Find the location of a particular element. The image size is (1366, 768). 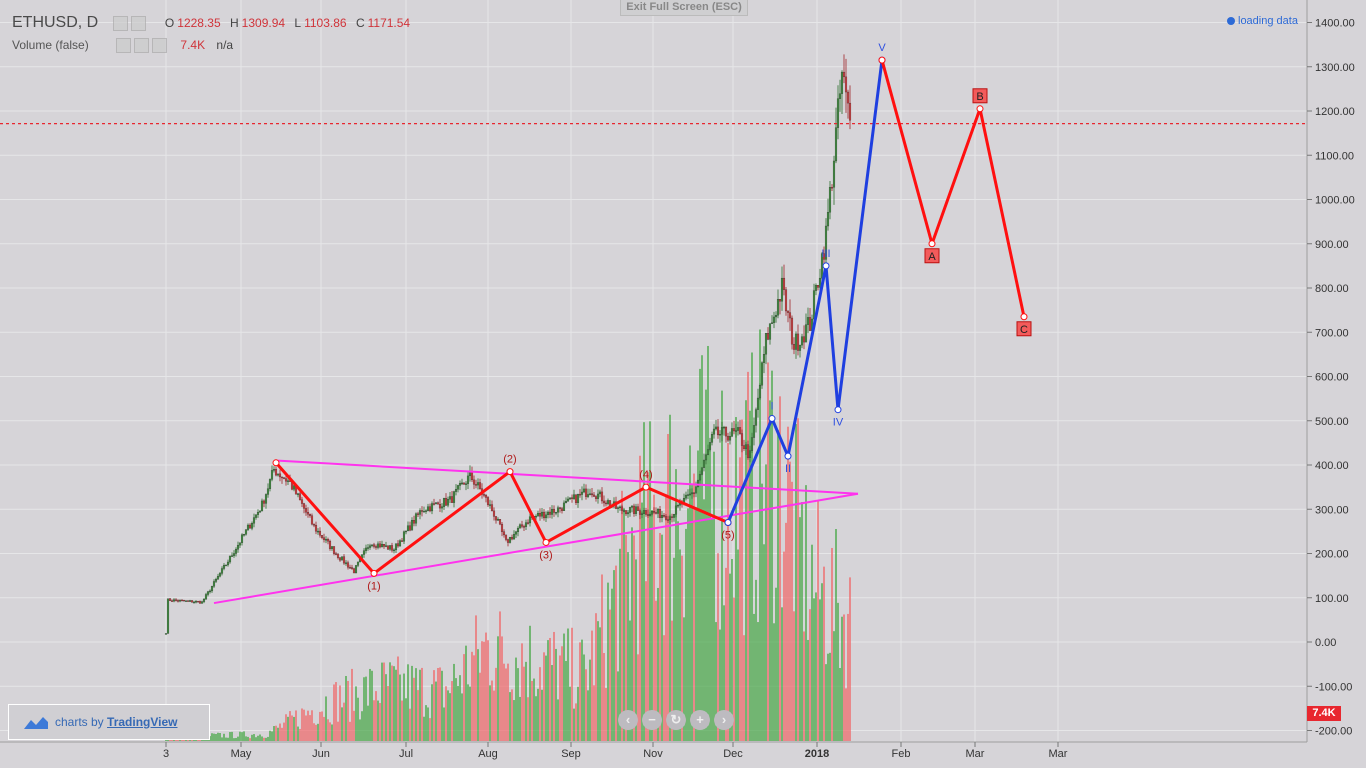

scroll-right-button: › is located at coordinates (724, 720).